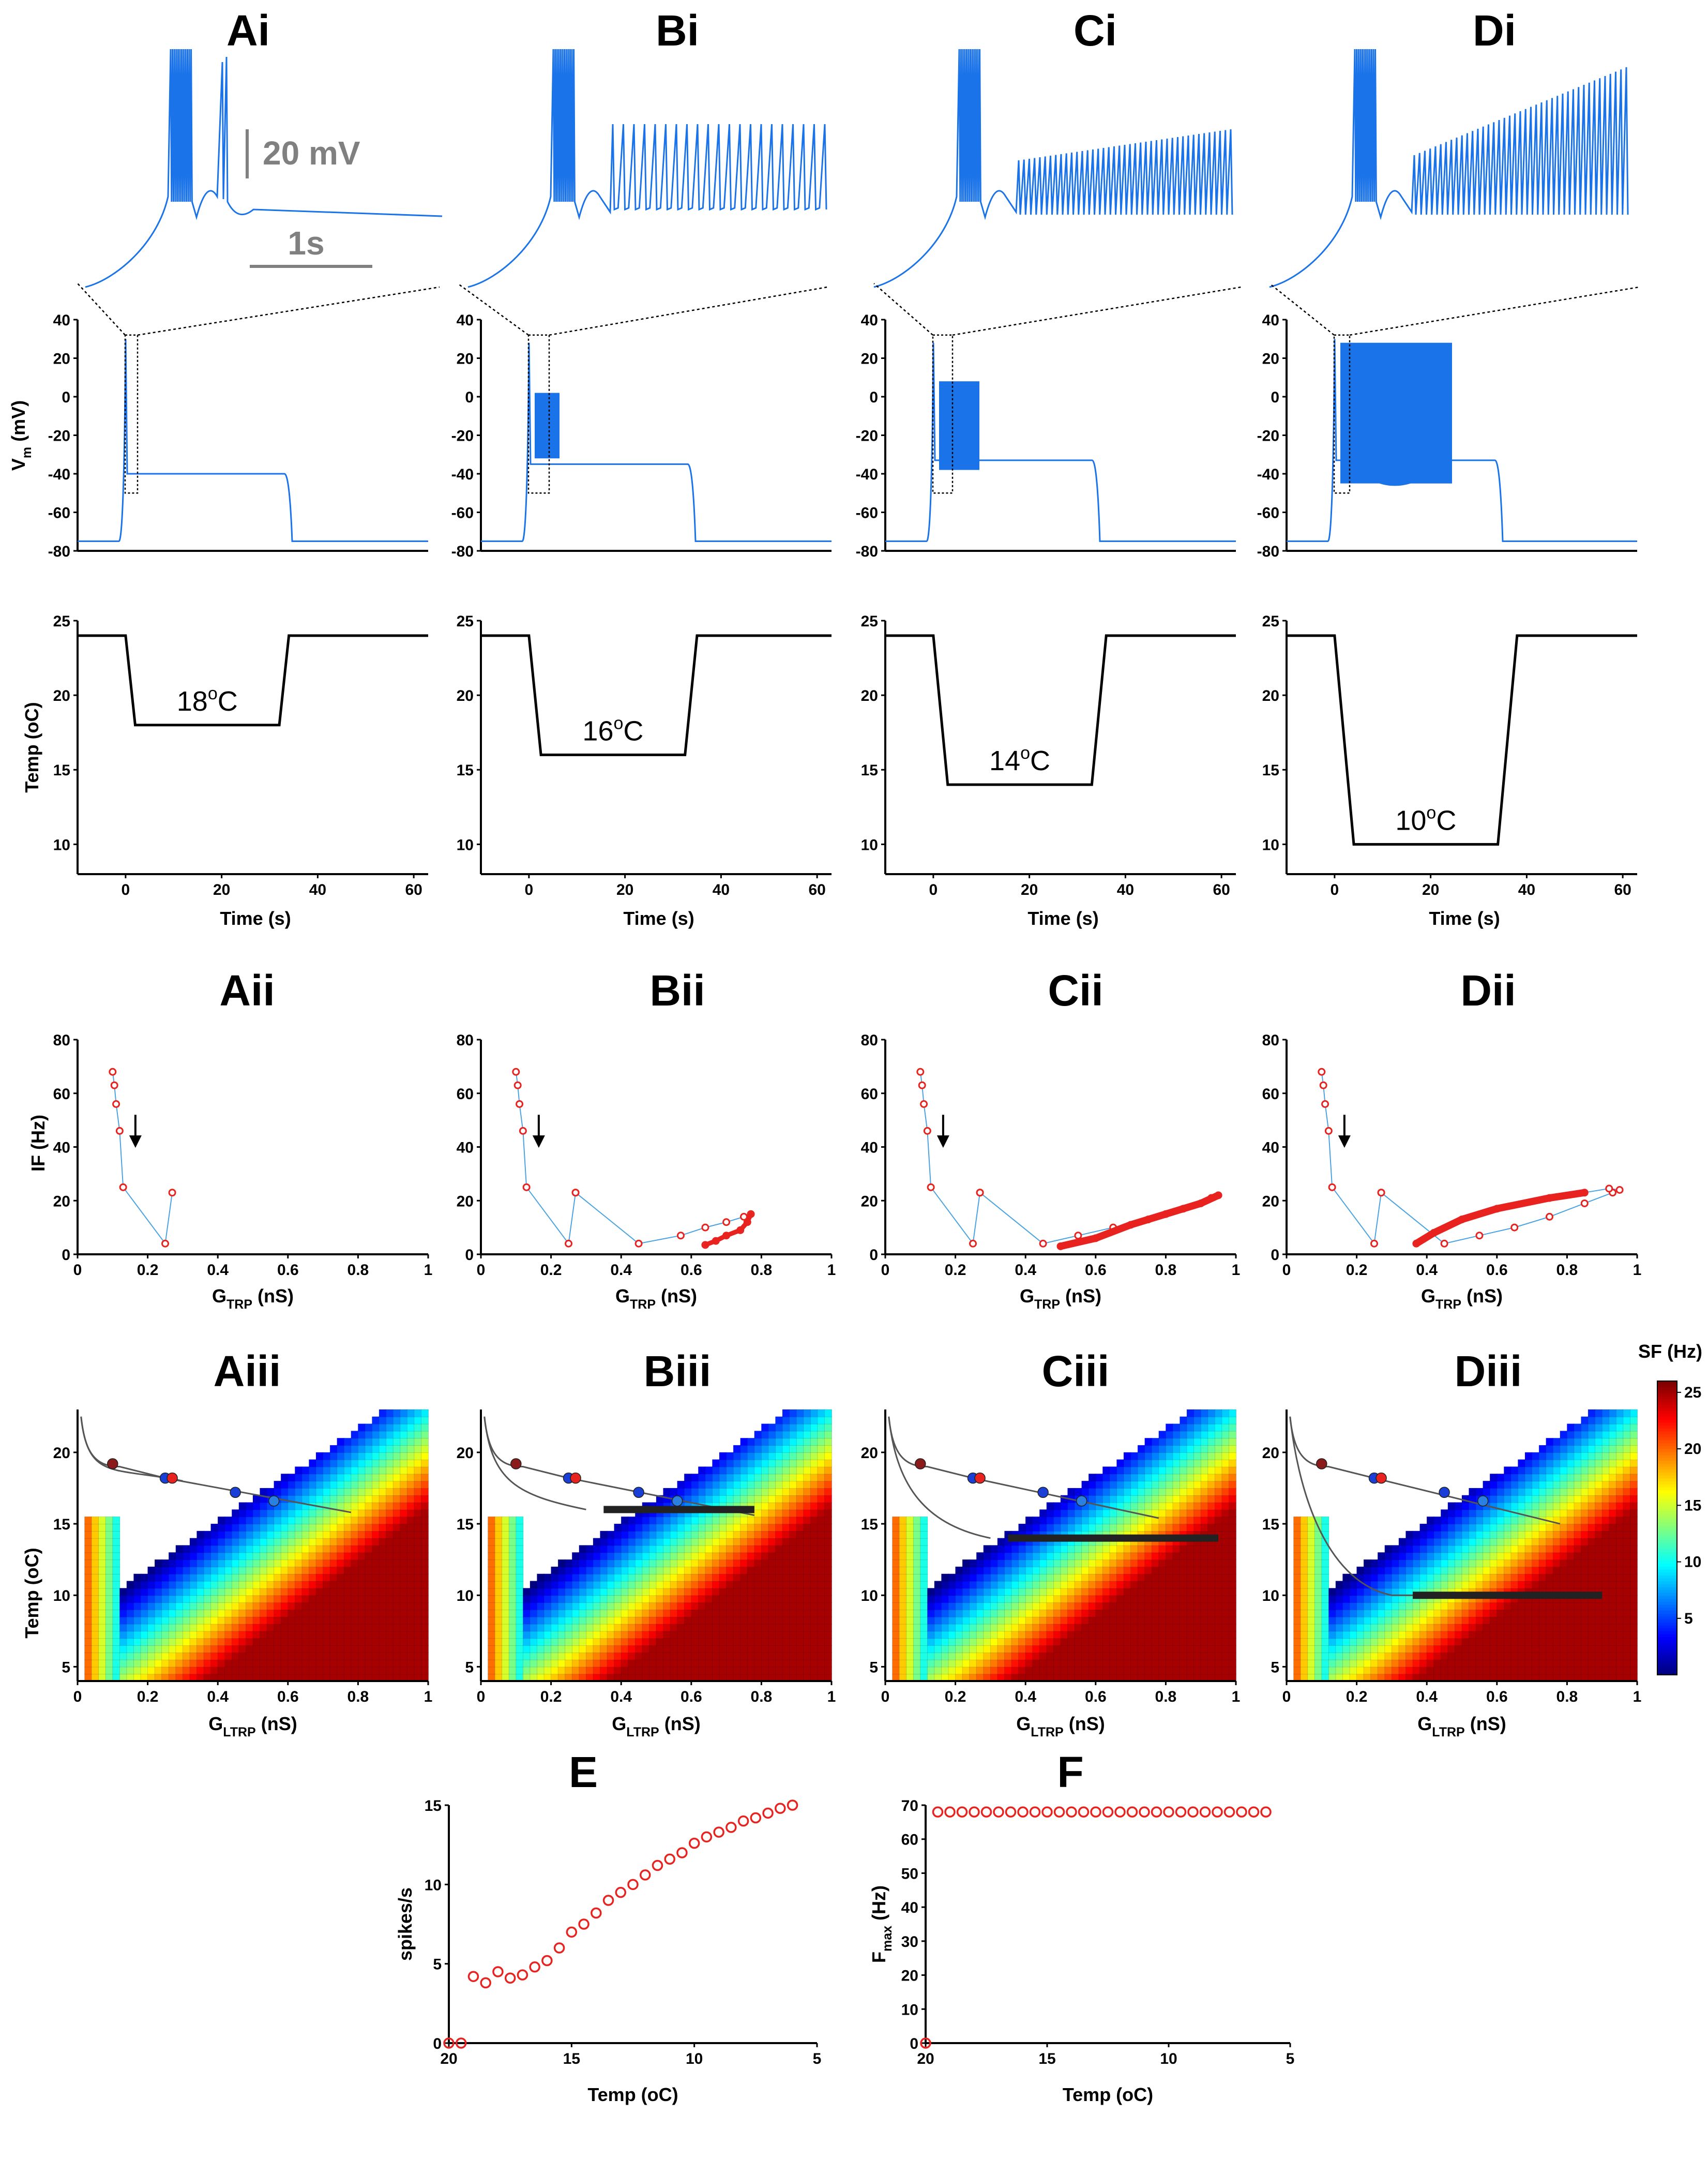  I want to click on temp-A-xtick-label: 40, so click(318, 890).